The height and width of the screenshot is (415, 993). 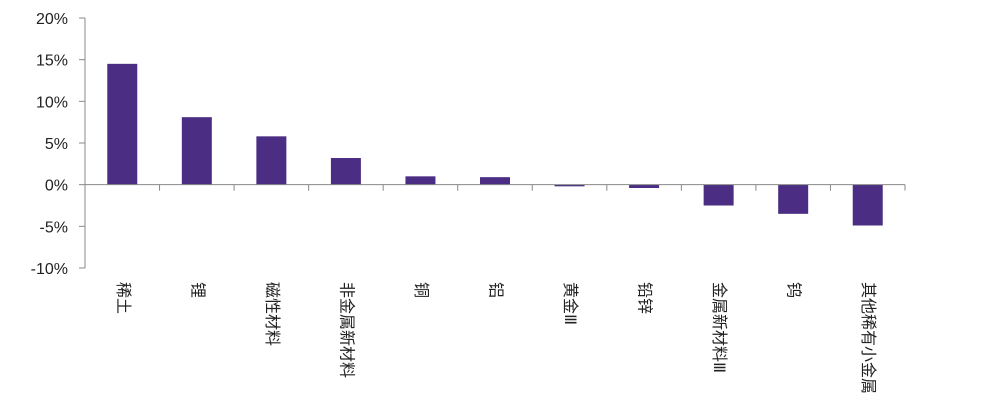 I want to click on y-tick-label: -10%, so click(x=49, y=269).